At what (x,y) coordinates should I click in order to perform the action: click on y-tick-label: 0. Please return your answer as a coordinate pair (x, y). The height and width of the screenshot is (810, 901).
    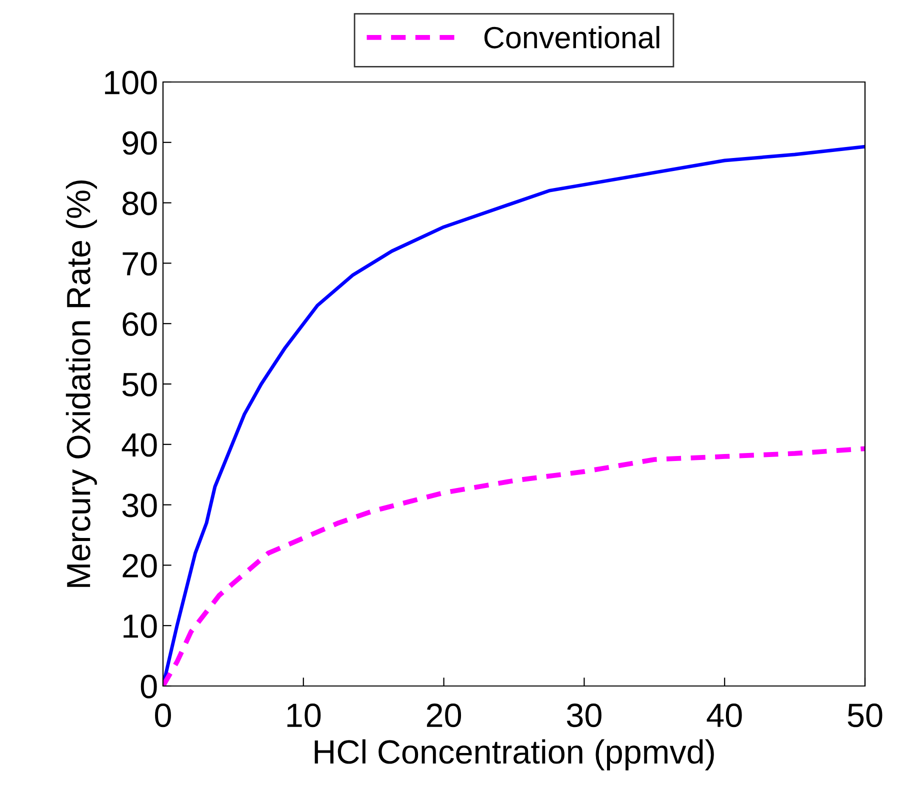
    Looking at the image, I should click on (148, 686).